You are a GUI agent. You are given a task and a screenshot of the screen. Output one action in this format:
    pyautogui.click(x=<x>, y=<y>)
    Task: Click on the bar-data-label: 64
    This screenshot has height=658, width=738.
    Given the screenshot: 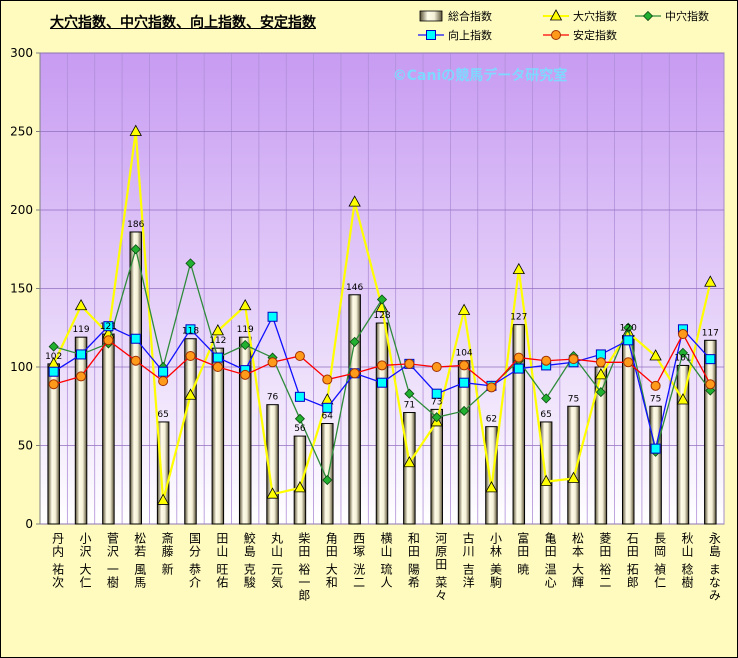 What is the action you would take?
    pyautogui.click(x=328, y=417)
    